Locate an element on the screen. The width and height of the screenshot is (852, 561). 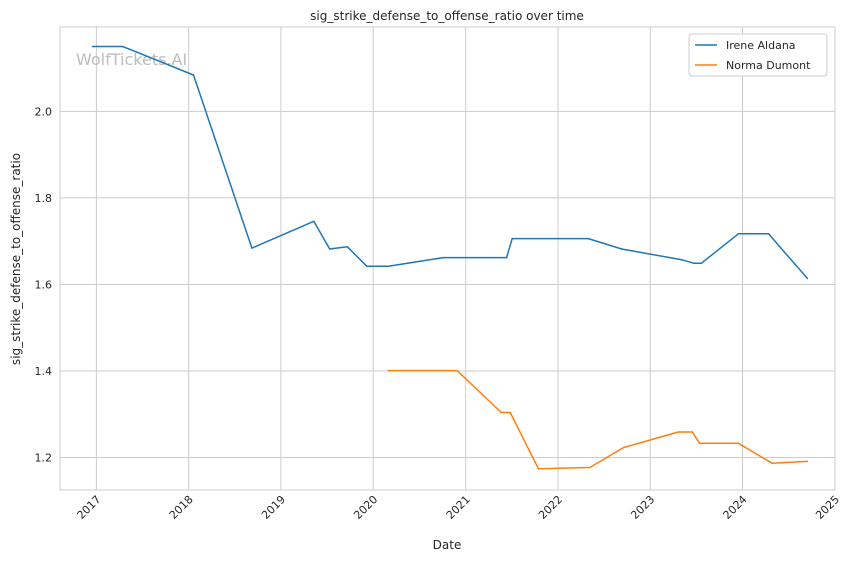
y-tick-label: 1.4 is located at coordinates (44, 371).